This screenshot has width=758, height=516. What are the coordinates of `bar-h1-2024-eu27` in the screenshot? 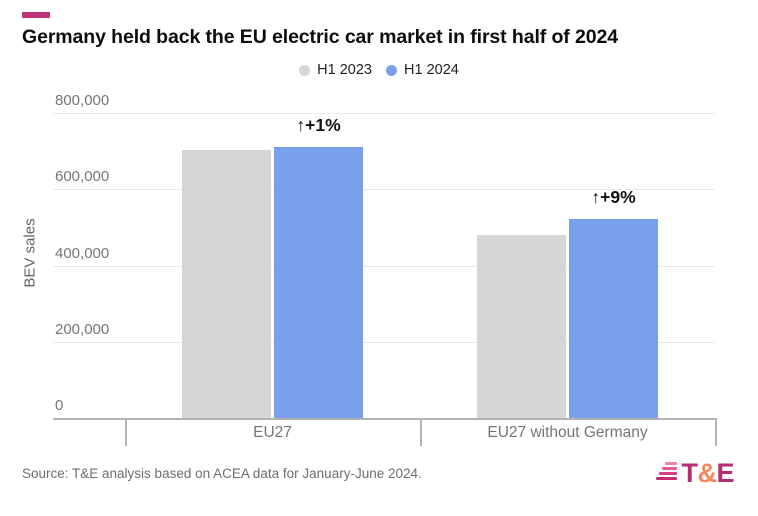 It's located at (318, 282).